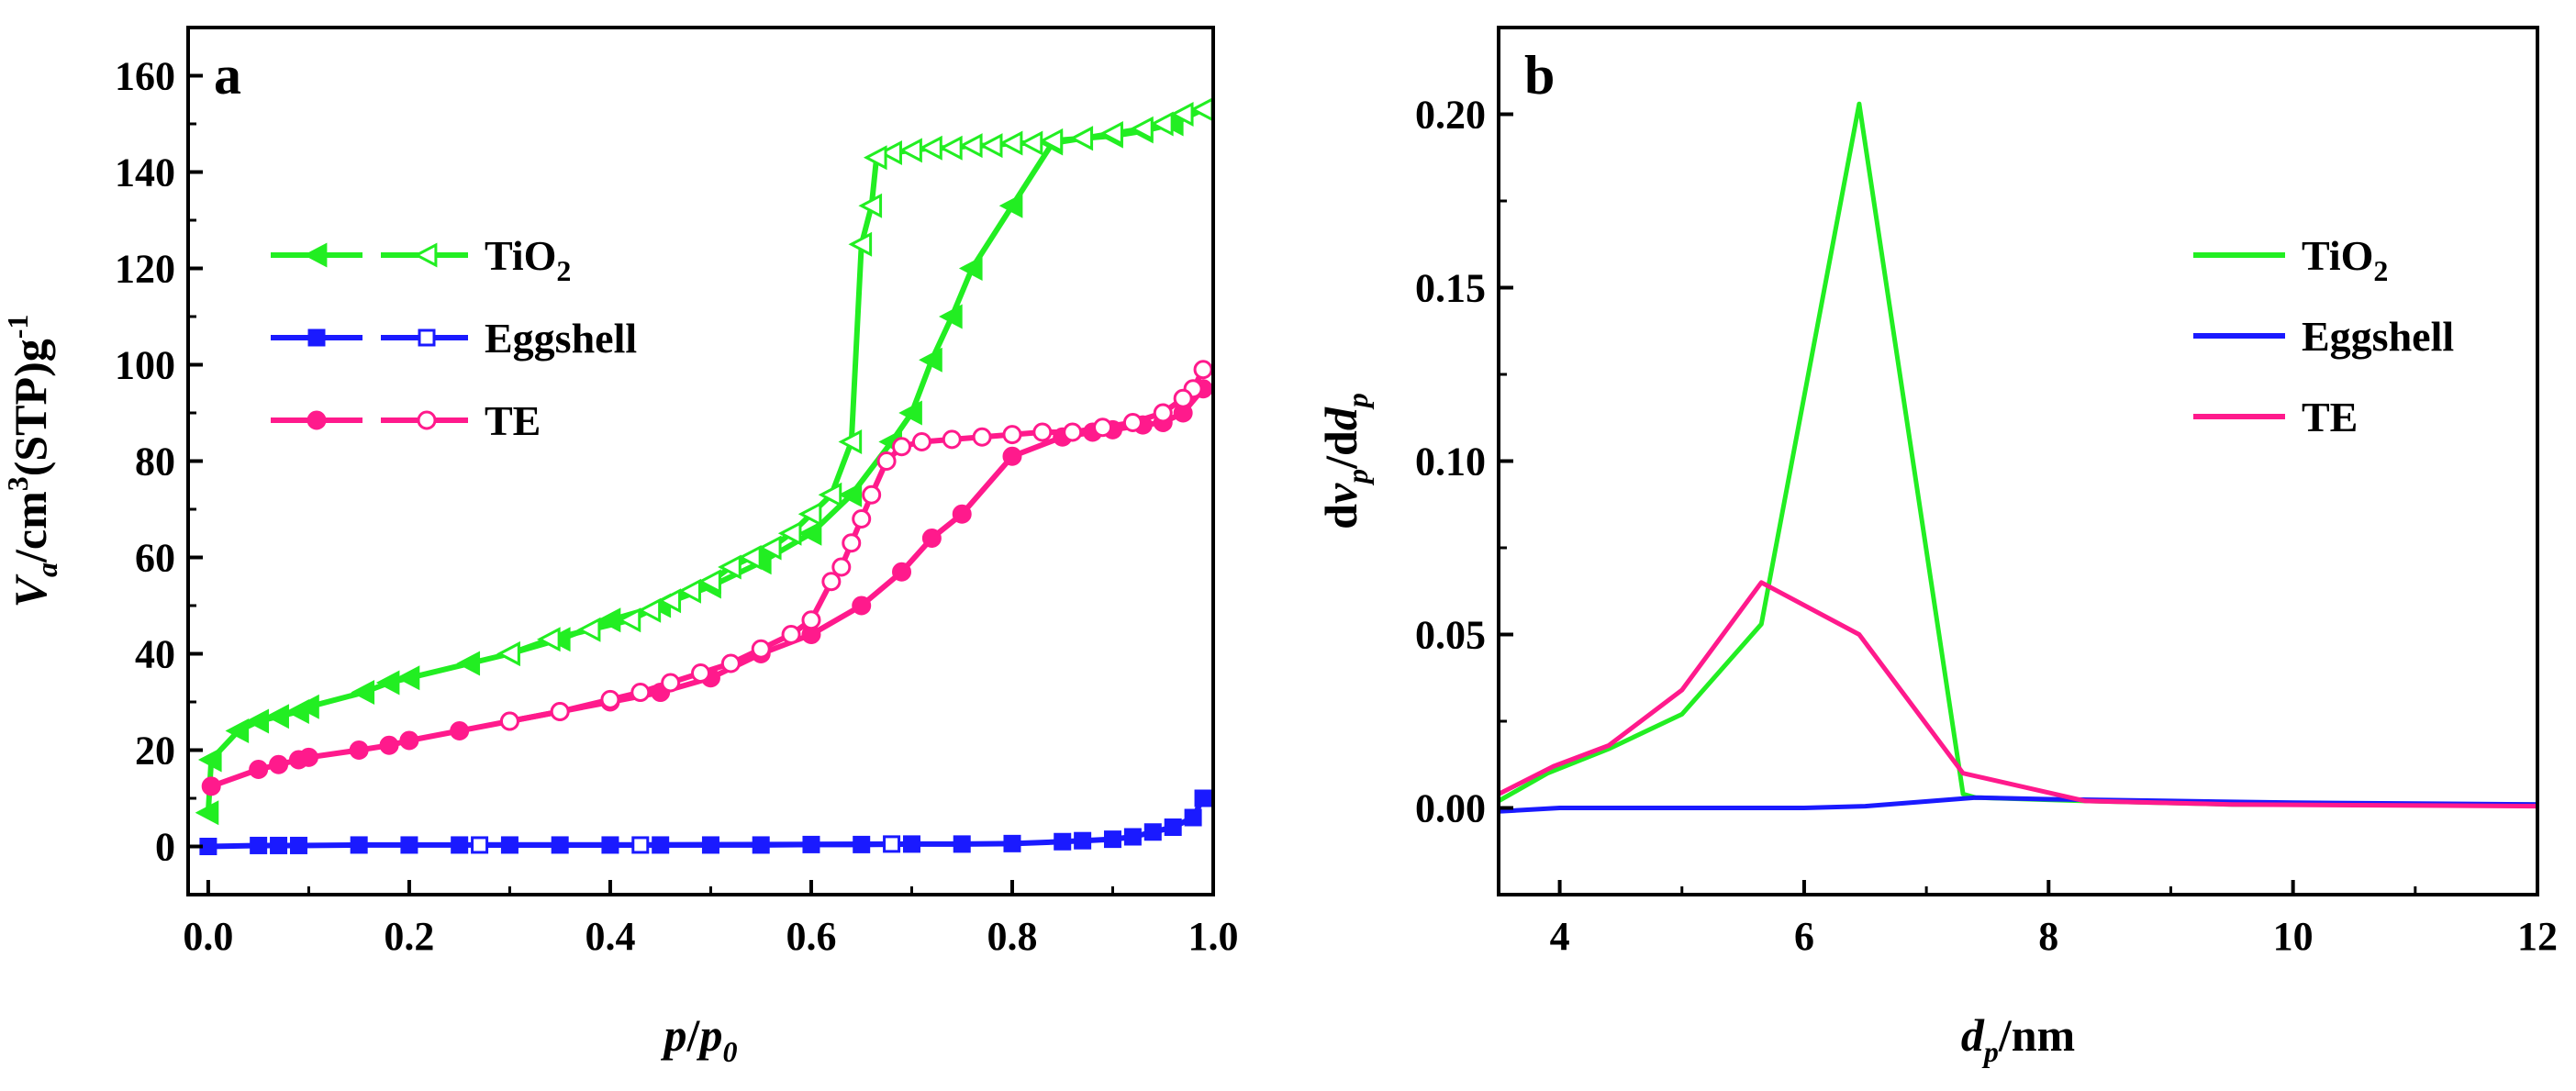 The image size is (2576, 1091). Describe the element at coordinates (30, 407) in the screenshot. I see `y-axis-label-part: (STP)g` at that location.